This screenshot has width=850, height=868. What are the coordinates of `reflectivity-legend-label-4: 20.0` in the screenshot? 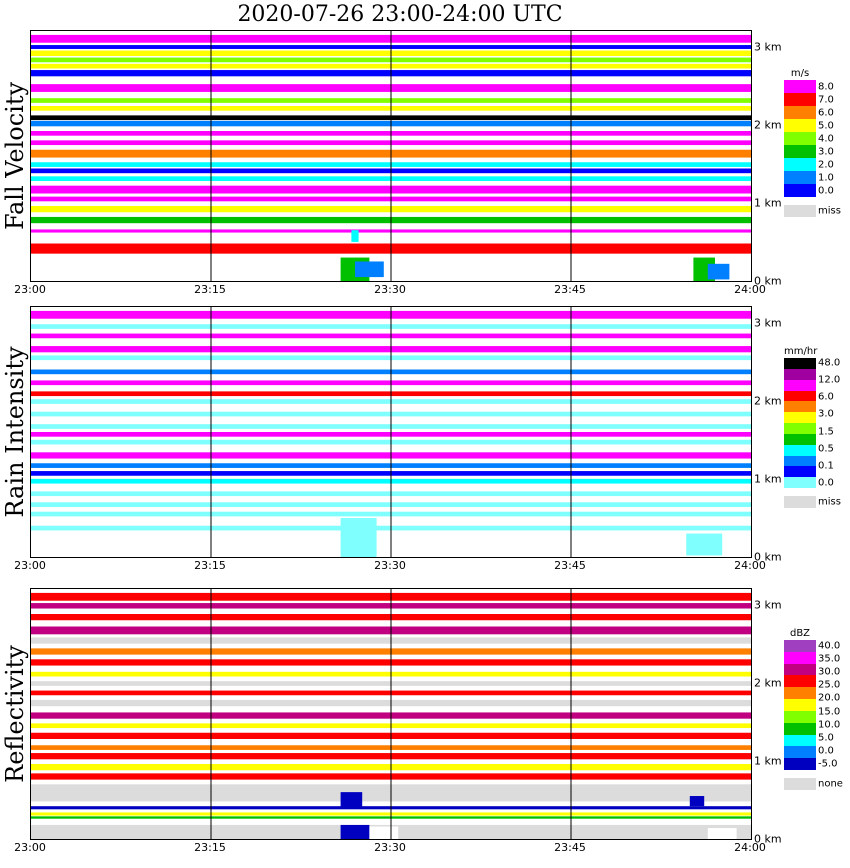 It's located at (829, 698).